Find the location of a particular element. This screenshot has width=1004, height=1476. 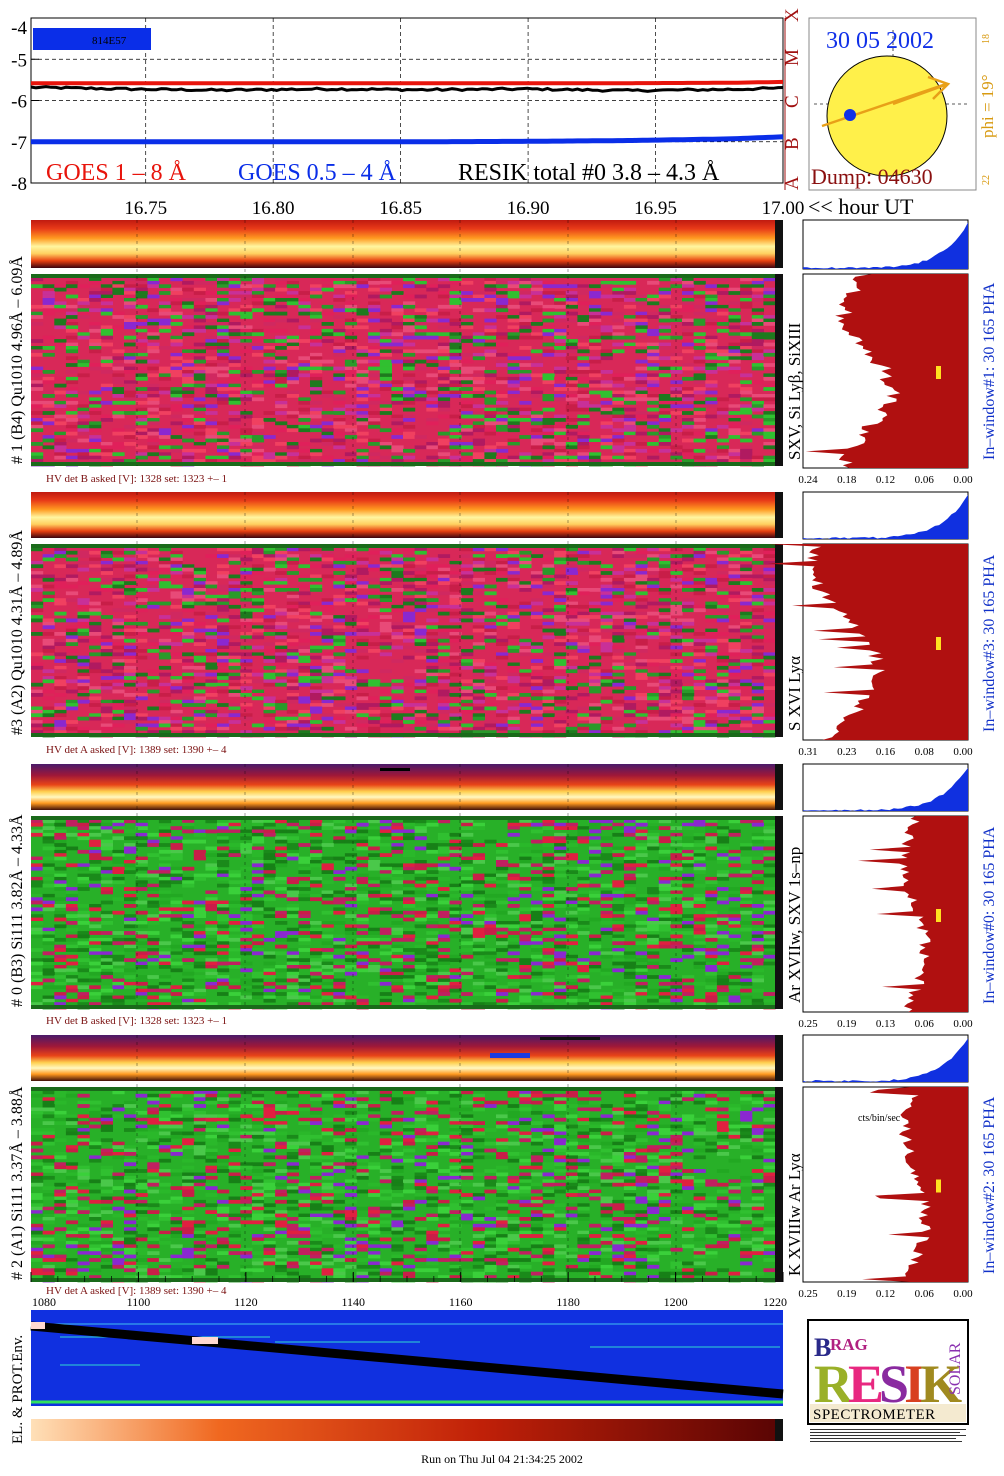

pha-tick-label: 0.25 is located at coordinates (808, 1294).